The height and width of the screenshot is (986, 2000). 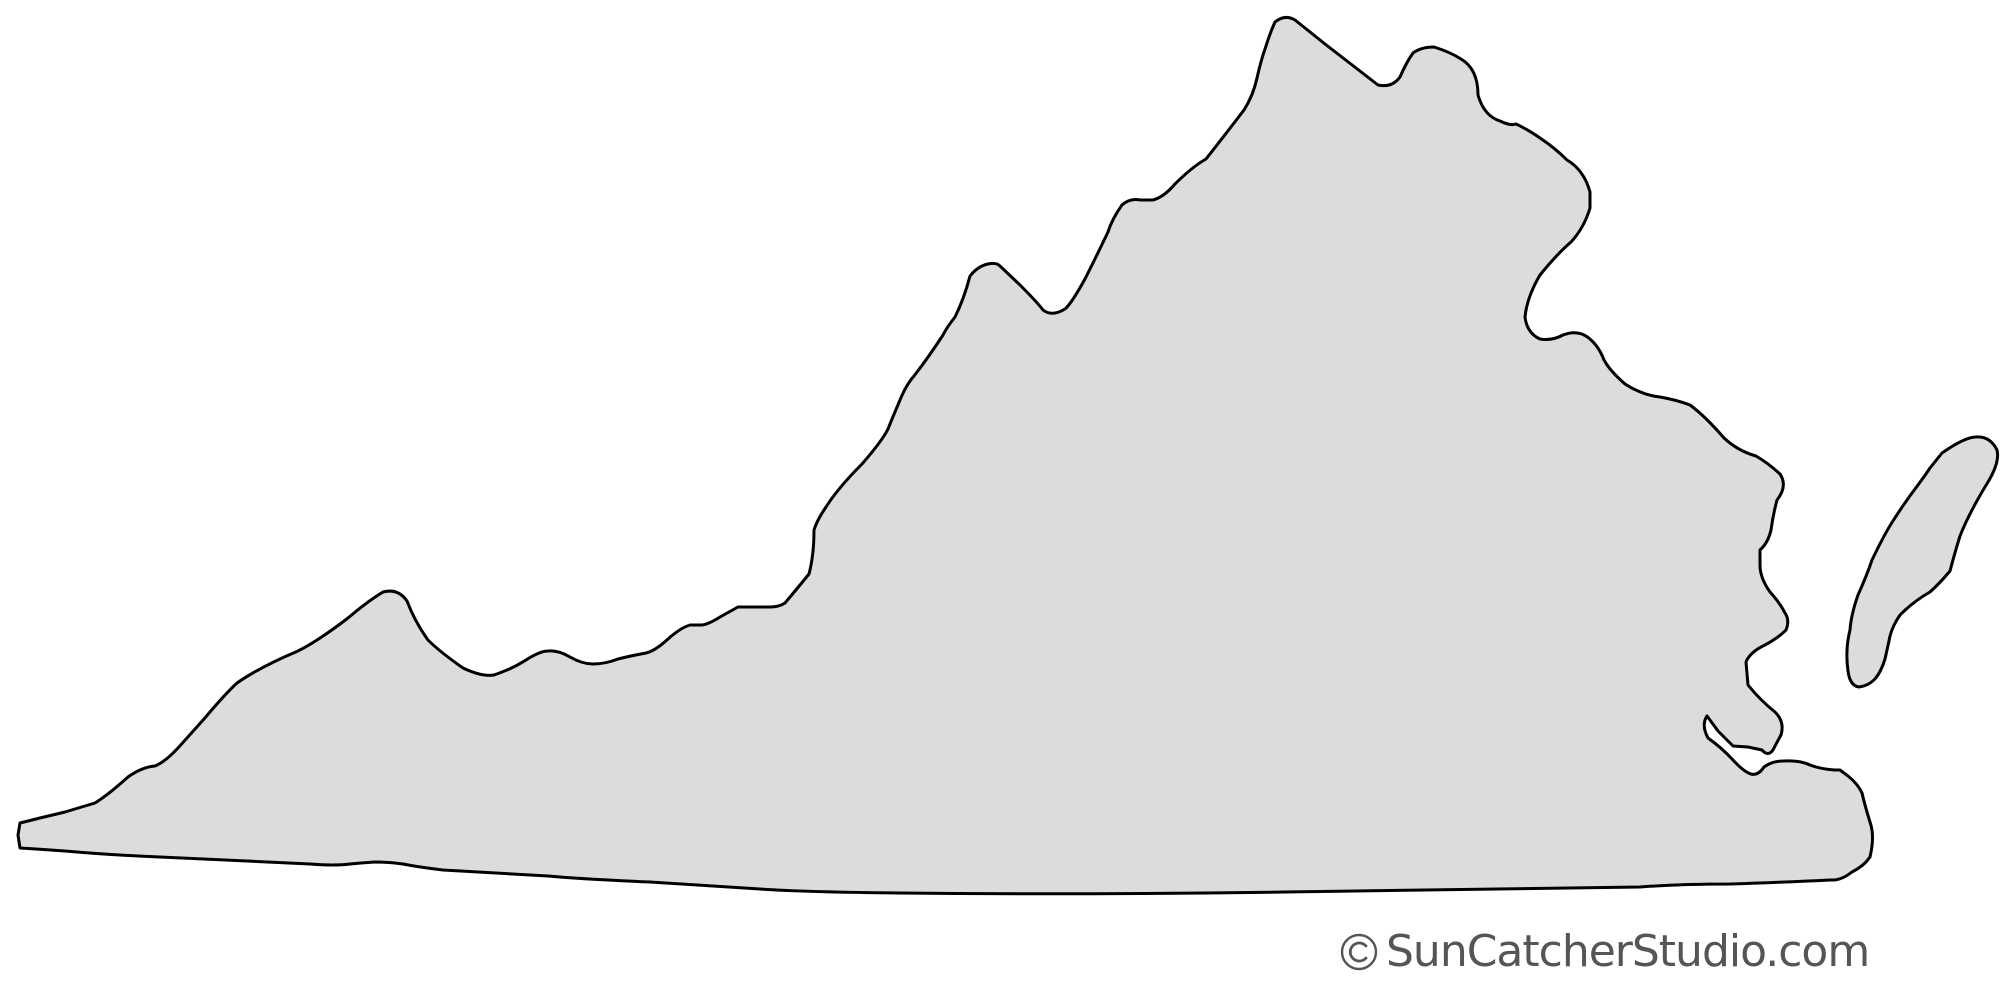 What do you see at coordinates (1628, 951) in the screenshot?
I see `watermark-text: SunCatcherStudio.com` at bounding box center [1628, 951].